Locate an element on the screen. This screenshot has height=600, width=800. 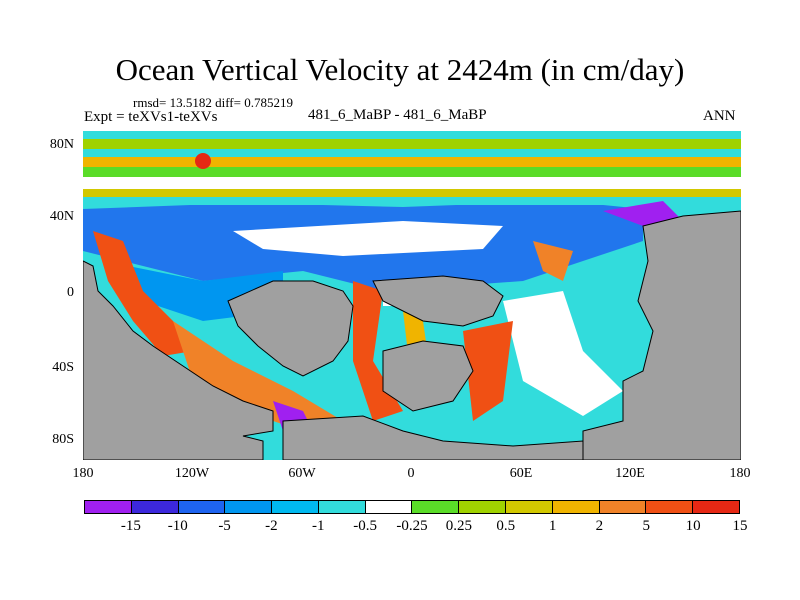
x-tick-label: 120W is located at coordinates (192, 473).